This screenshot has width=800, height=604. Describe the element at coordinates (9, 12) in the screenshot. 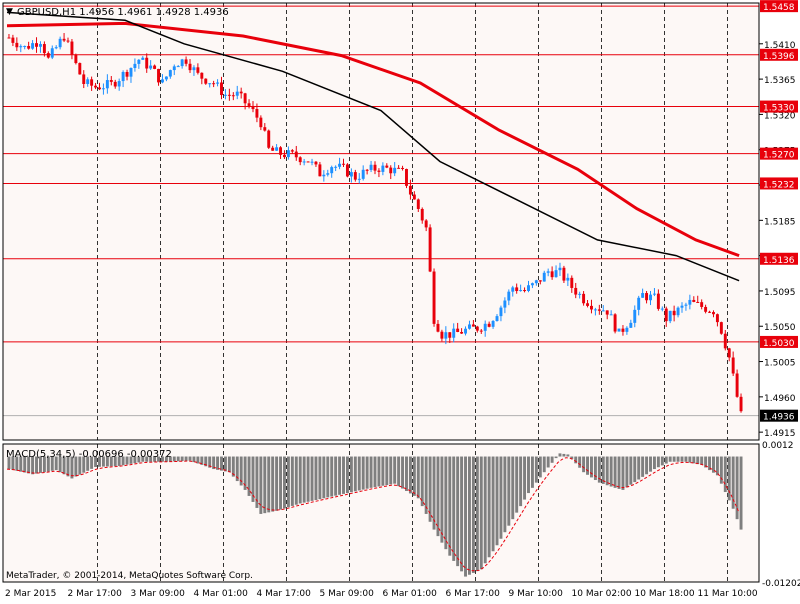

I see `chart-menu-marker: ▼` at that location.